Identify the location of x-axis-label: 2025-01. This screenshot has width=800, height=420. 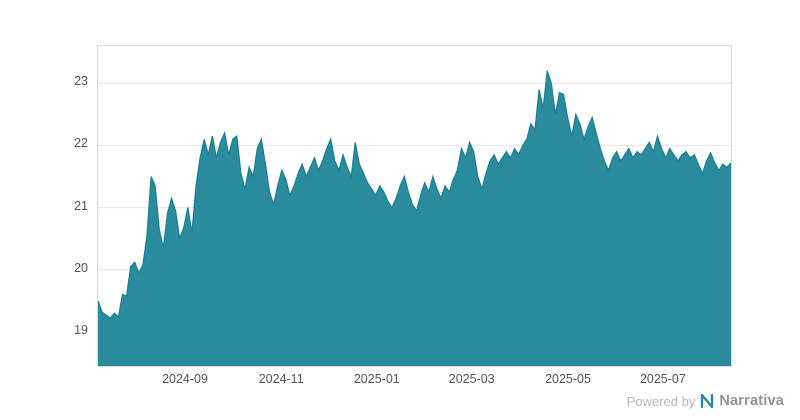
(376, 379).